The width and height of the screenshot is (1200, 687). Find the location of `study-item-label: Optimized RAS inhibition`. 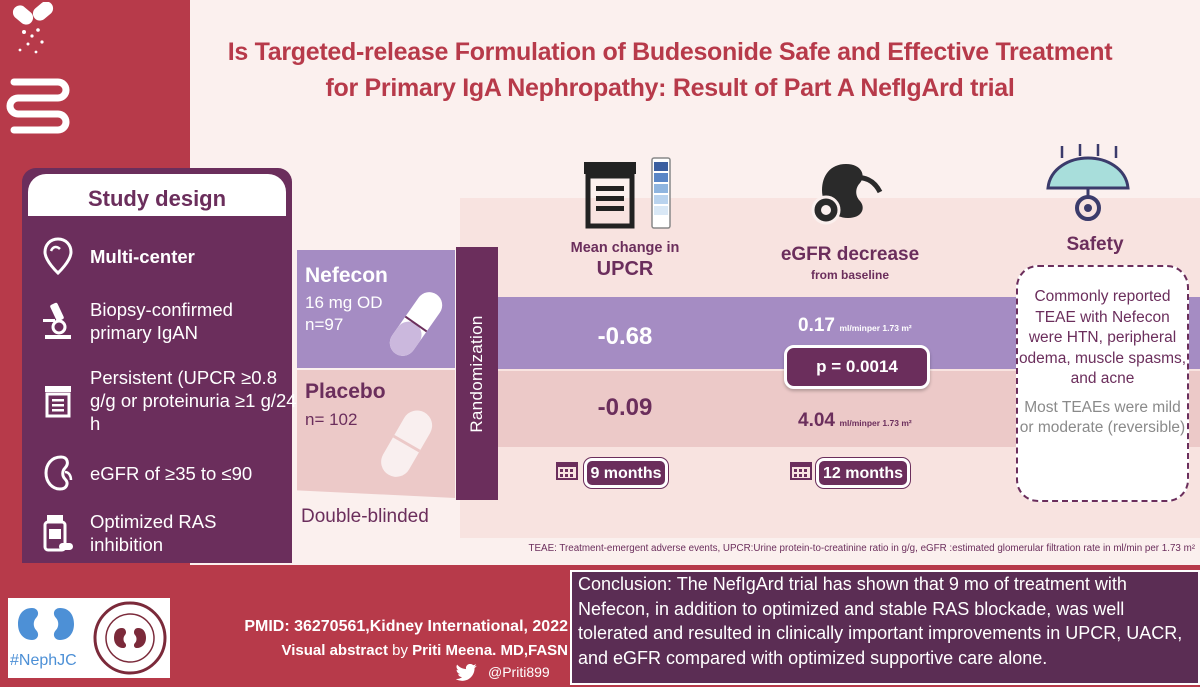

study-item-label: Optimized RAS inhibition is located at coordinates (153, 533).